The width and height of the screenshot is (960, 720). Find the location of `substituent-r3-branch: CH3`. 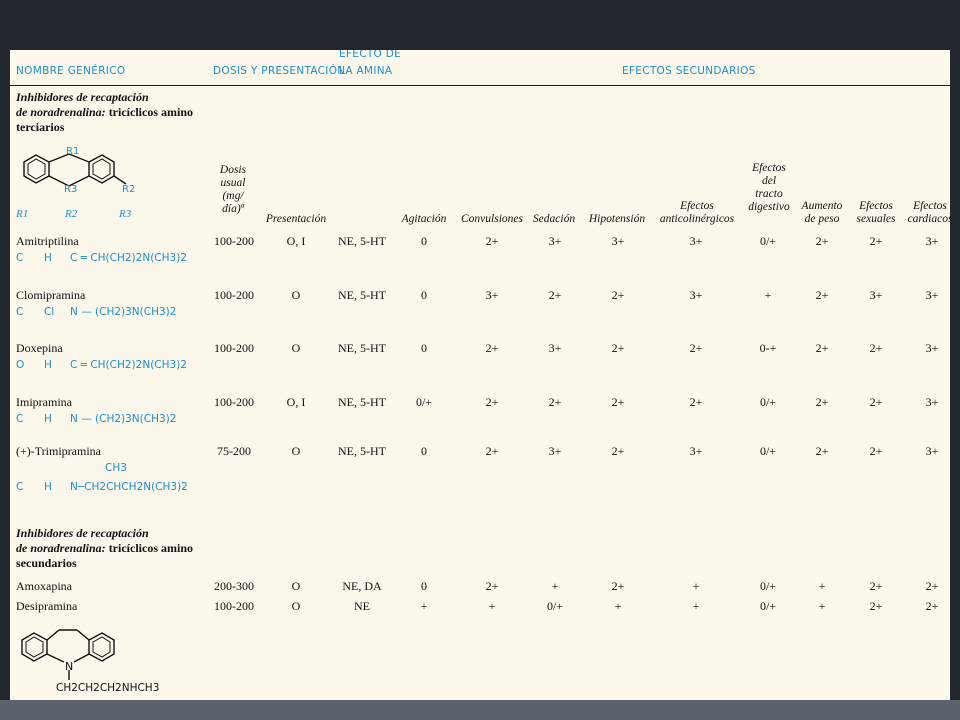

substituent-r3-branch: CH3 is located at coordinates (116, 468).